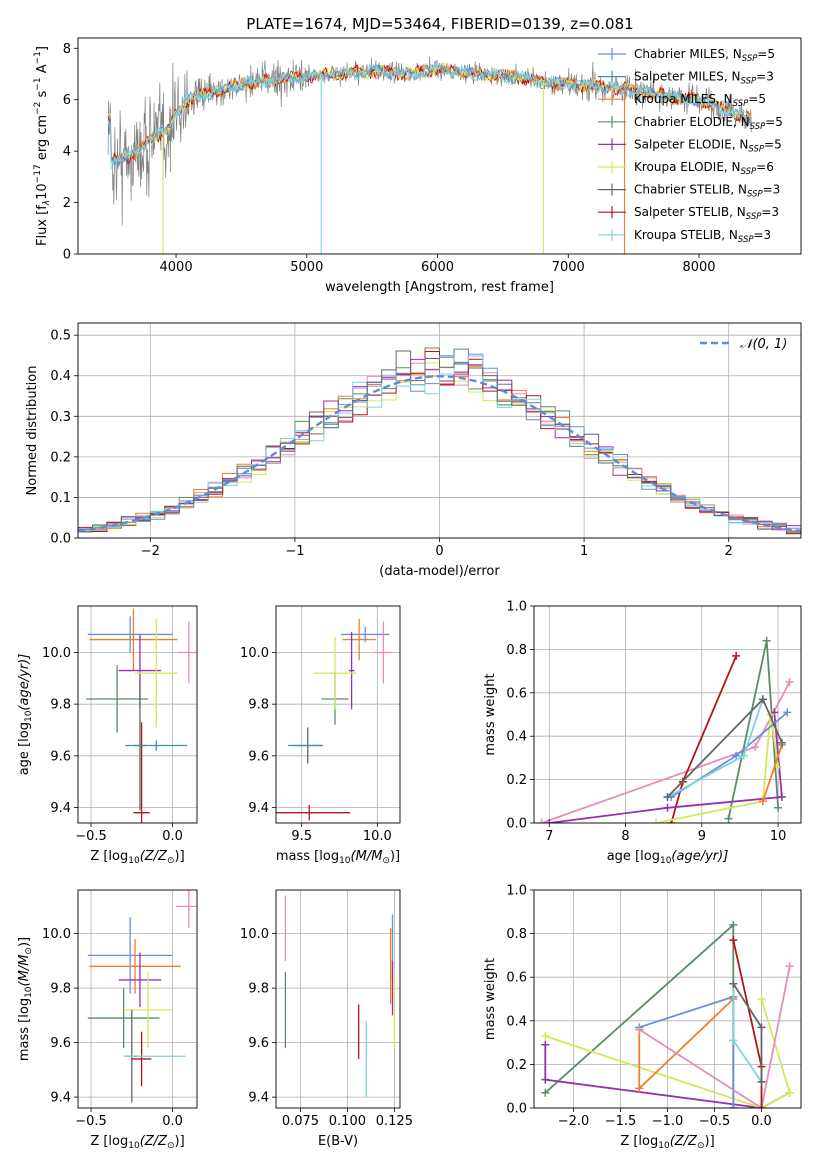 Image resolution: width=819 pixels, height=1170 pixels. I want to click on legend-label: Kroupa ELODIE, NSSP=6, so click(704, 168).